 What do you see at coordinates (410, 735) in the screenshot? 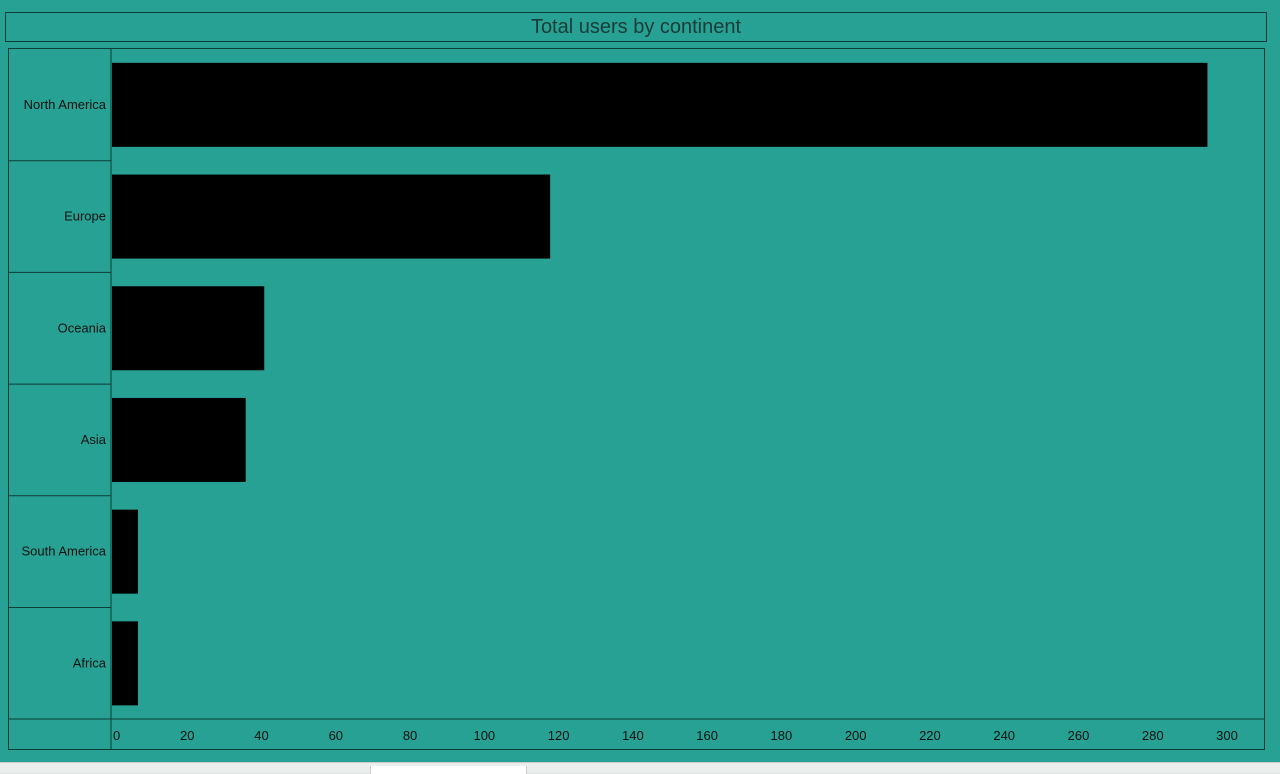
I see `x-tick-label: 80` at bounding box center [410, 735].